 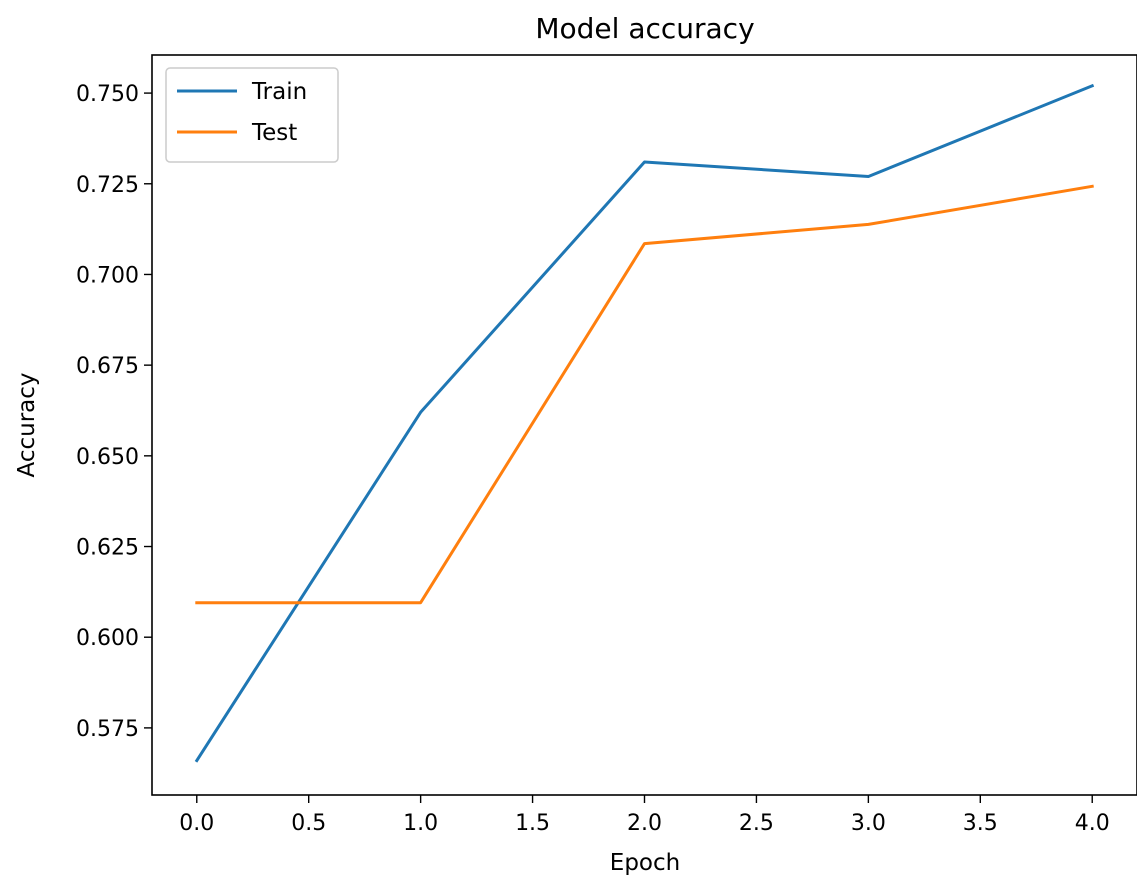 What do you see at coordinates (756, 823) in the screenshot?
I see `x-tick-label: 2.5` at bounding box center [756, 823].